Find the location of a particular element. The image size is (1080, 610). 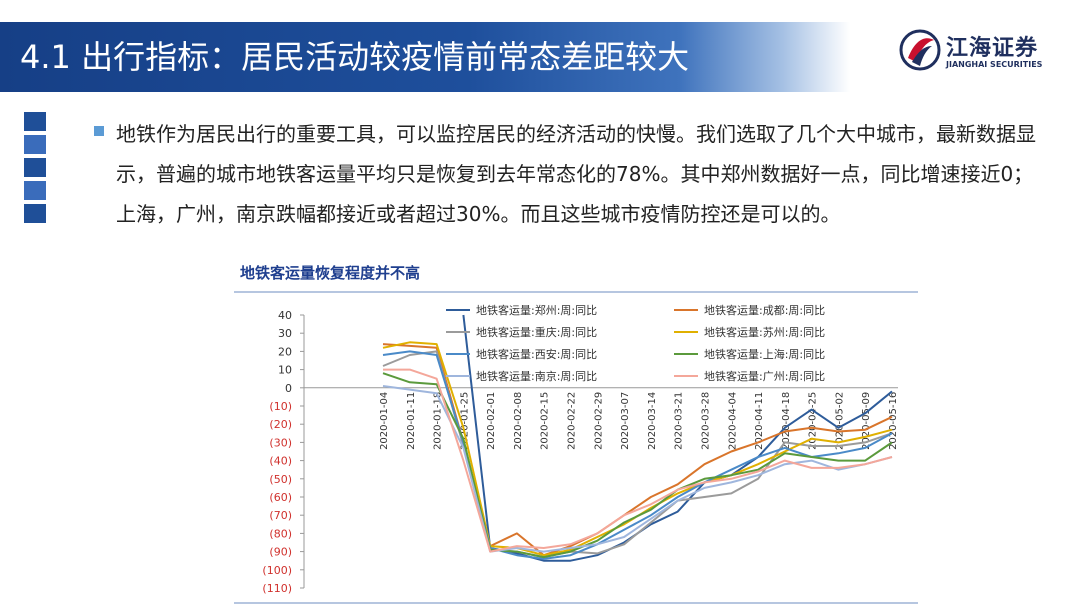

x-tick-label: 2020-05-16 is located at coordinates (893, 421).